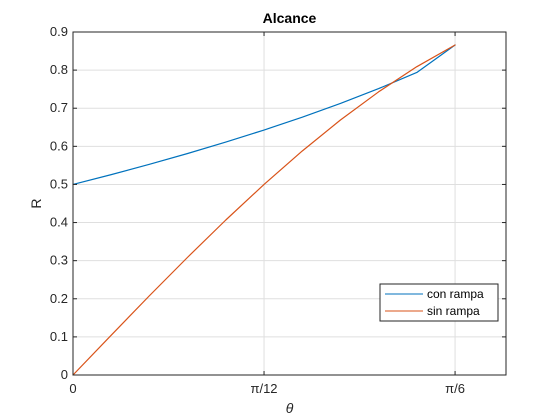  I want to click on y-tick-label: 0.9, so click(59, 31).